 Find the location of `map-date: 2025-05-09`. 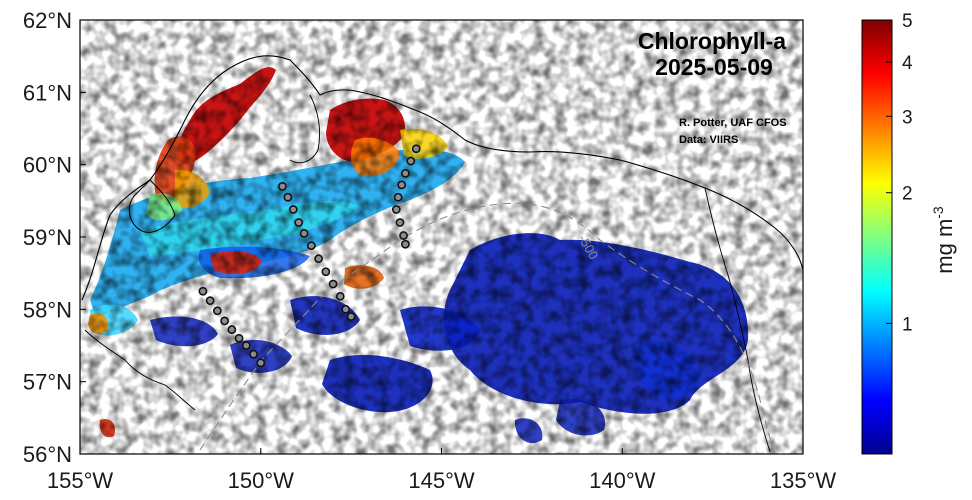

map-date: 2025-05-09 is located at coordinates (714, 67).